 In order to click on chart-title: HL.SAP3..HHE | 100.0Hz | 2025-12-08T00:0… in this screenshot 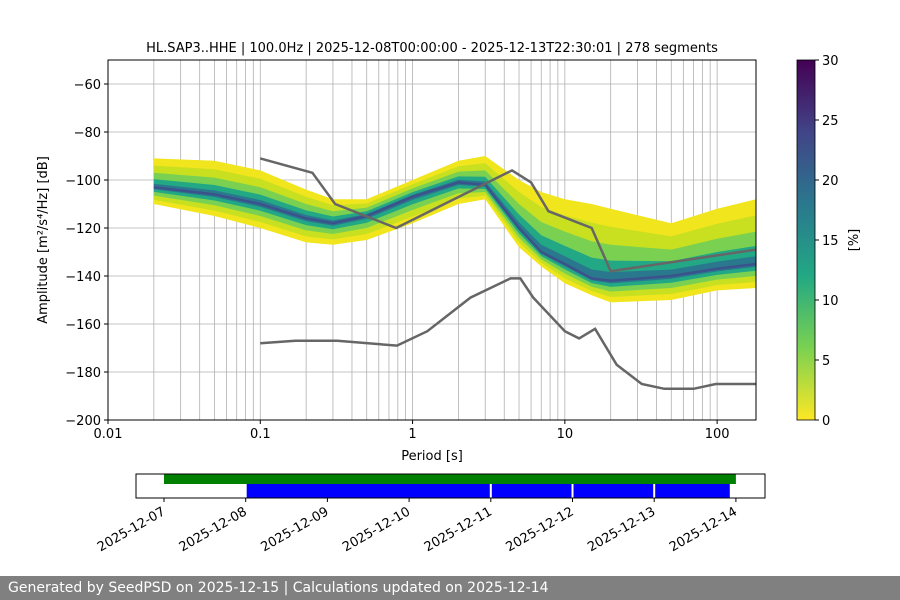, I will do `click(432, 48)`.